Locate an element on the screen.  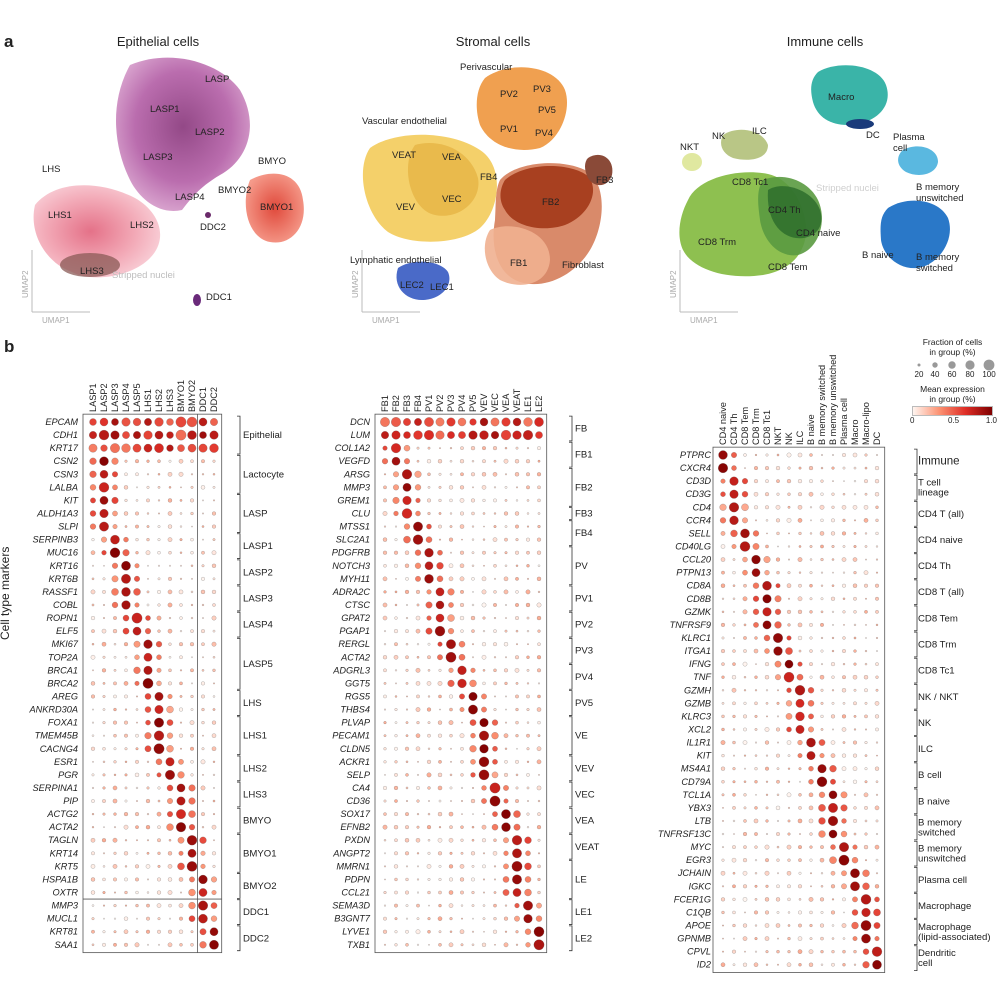
gene-label: ACTG2 is located at coordinates (62, 814).